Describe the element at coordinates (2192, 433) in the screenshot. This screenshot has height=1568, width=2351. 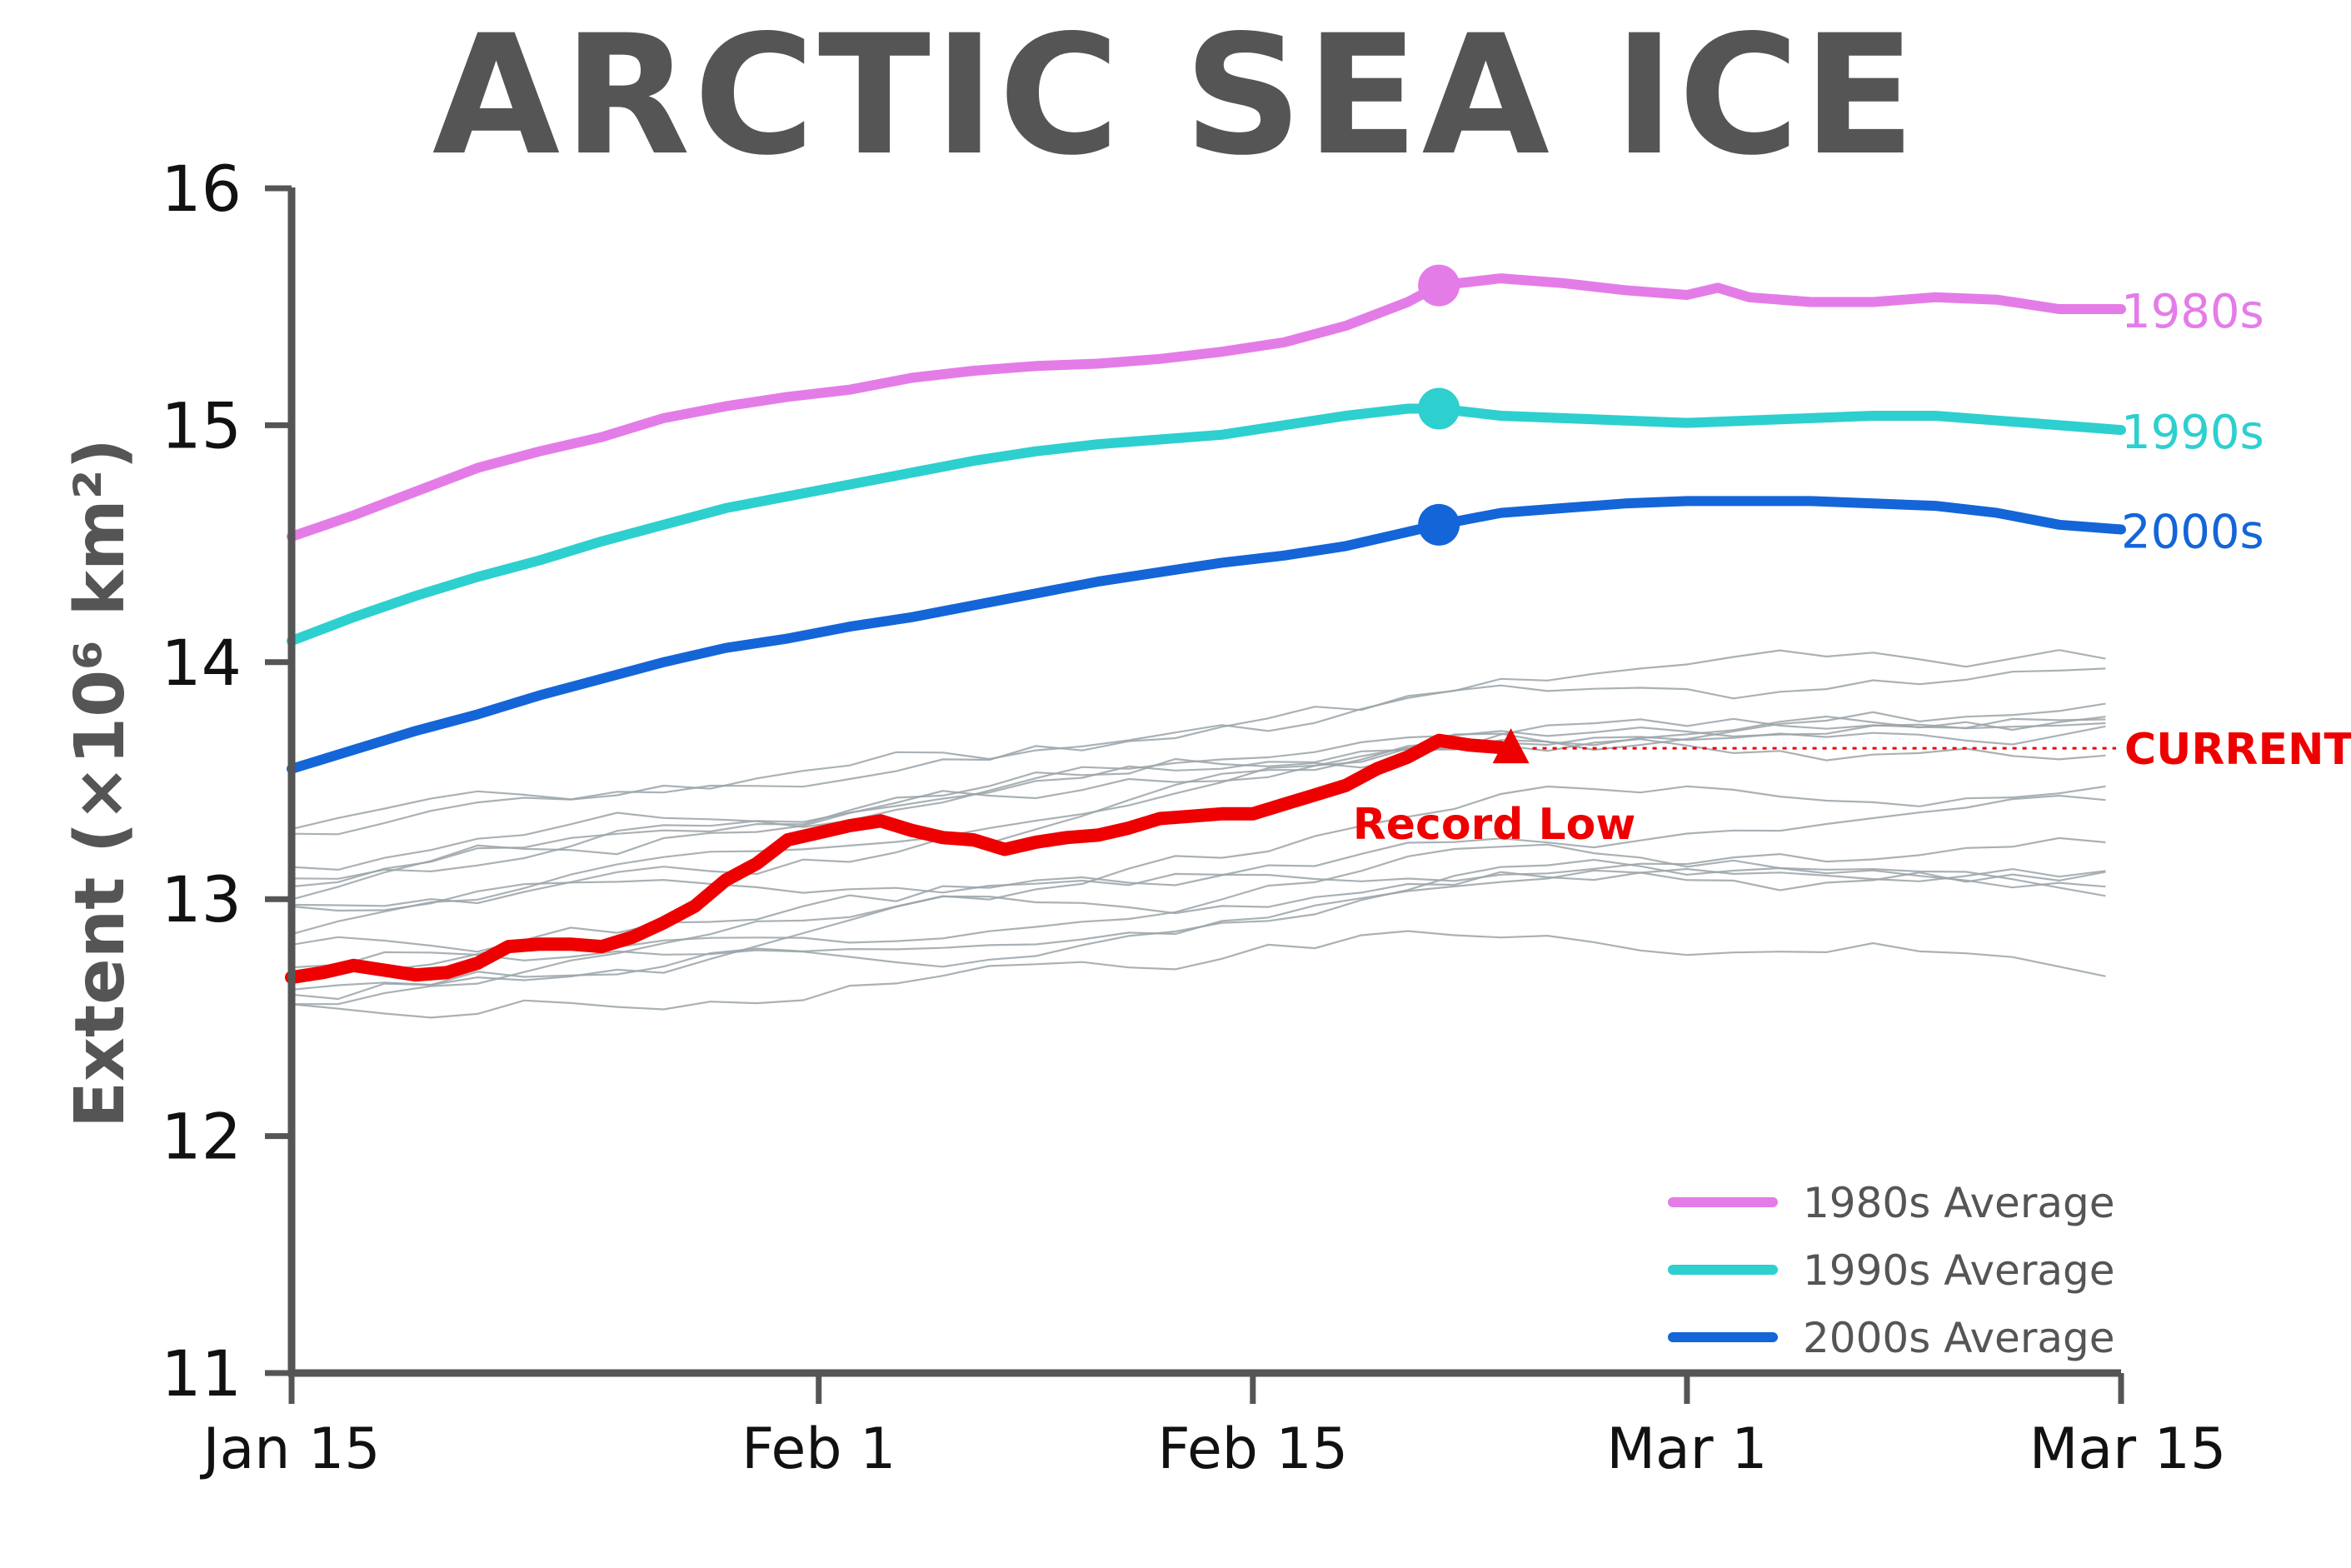
I see `series-end-label: 1990s` at that location.